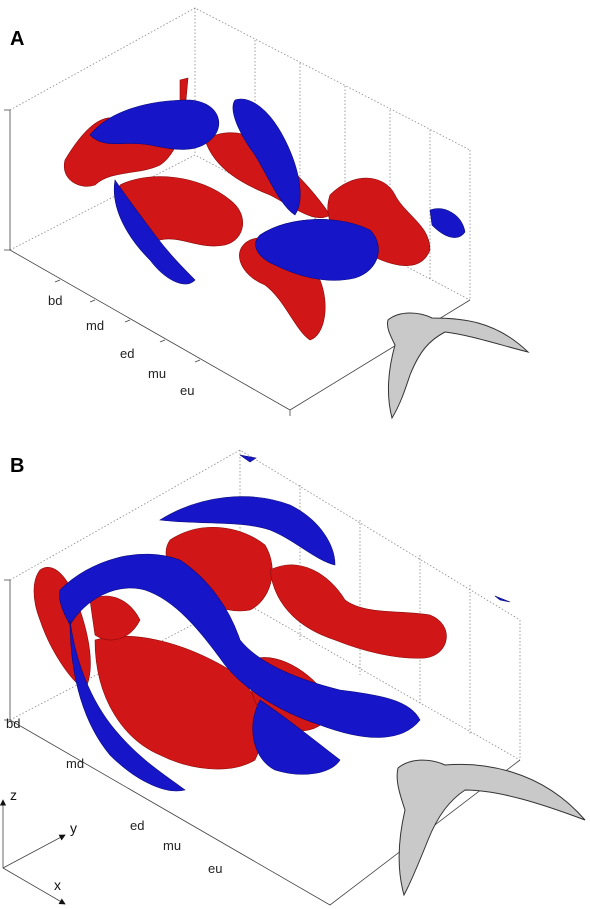  Describe the element at coordinates (13, 795) in the screenshot. I see `axis-key-label: z` at that location.